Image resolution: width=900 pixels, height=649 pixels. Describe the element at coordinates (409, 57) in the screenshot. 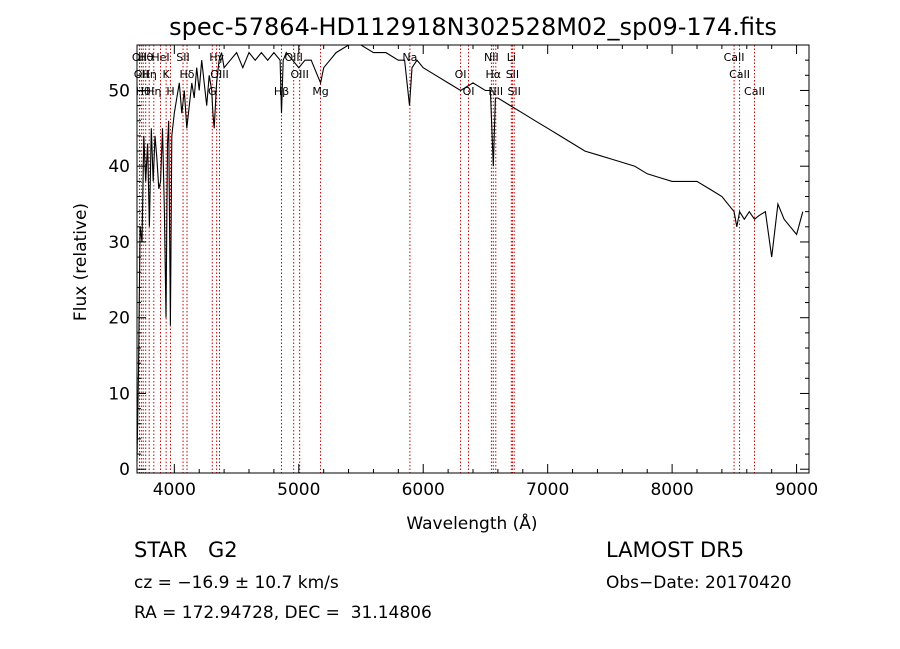

I see `line-label: Na` at that location.